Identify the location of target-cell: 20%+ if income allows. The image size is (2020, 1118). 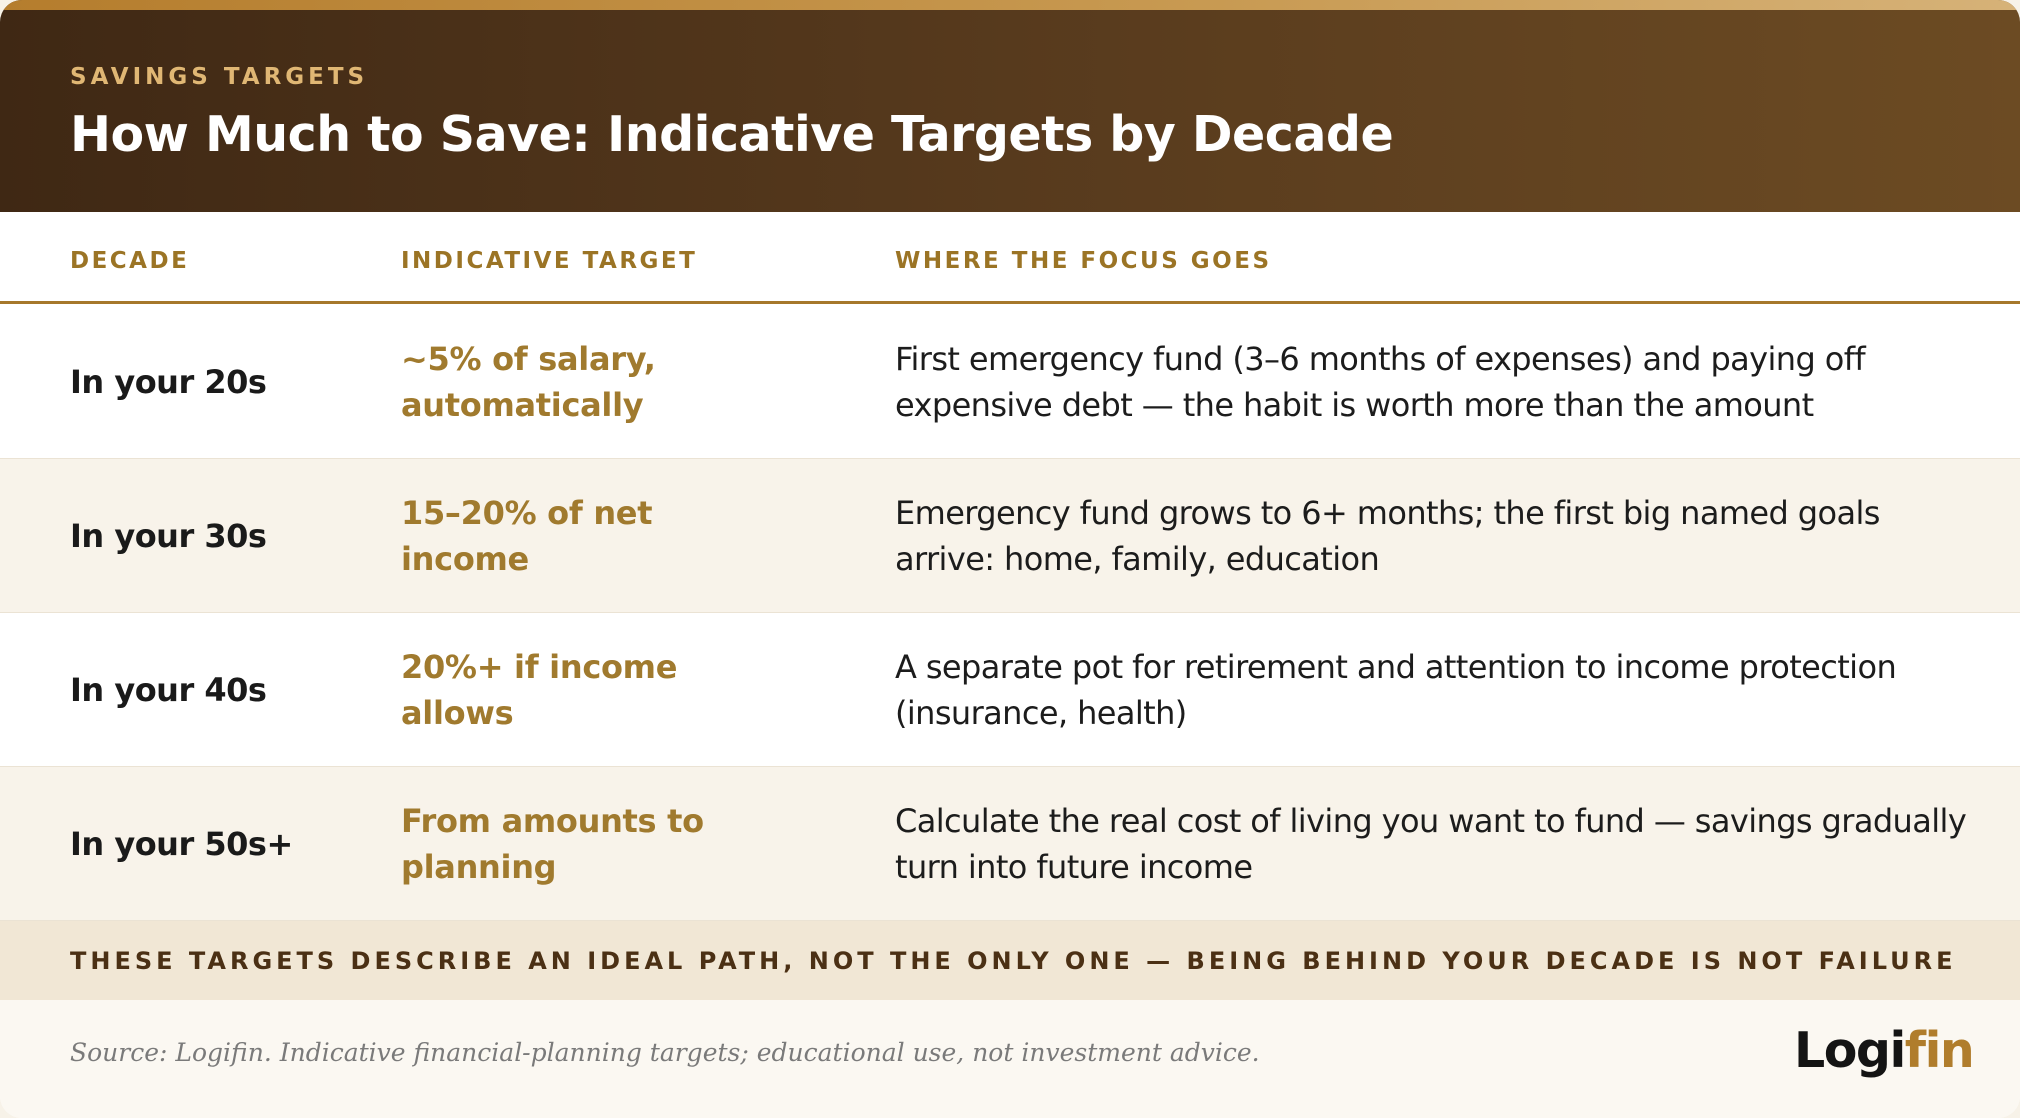
(539, 690).